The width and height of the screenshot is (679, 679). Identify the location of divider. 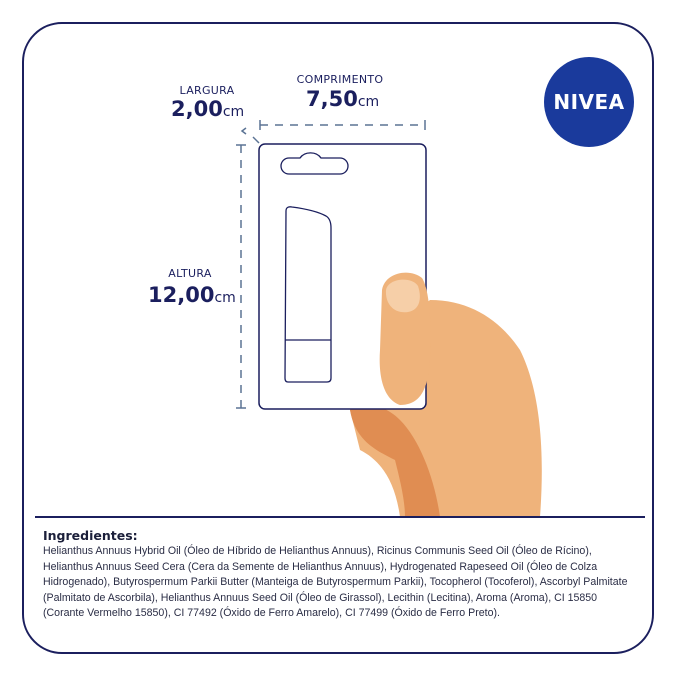
(340, 517).